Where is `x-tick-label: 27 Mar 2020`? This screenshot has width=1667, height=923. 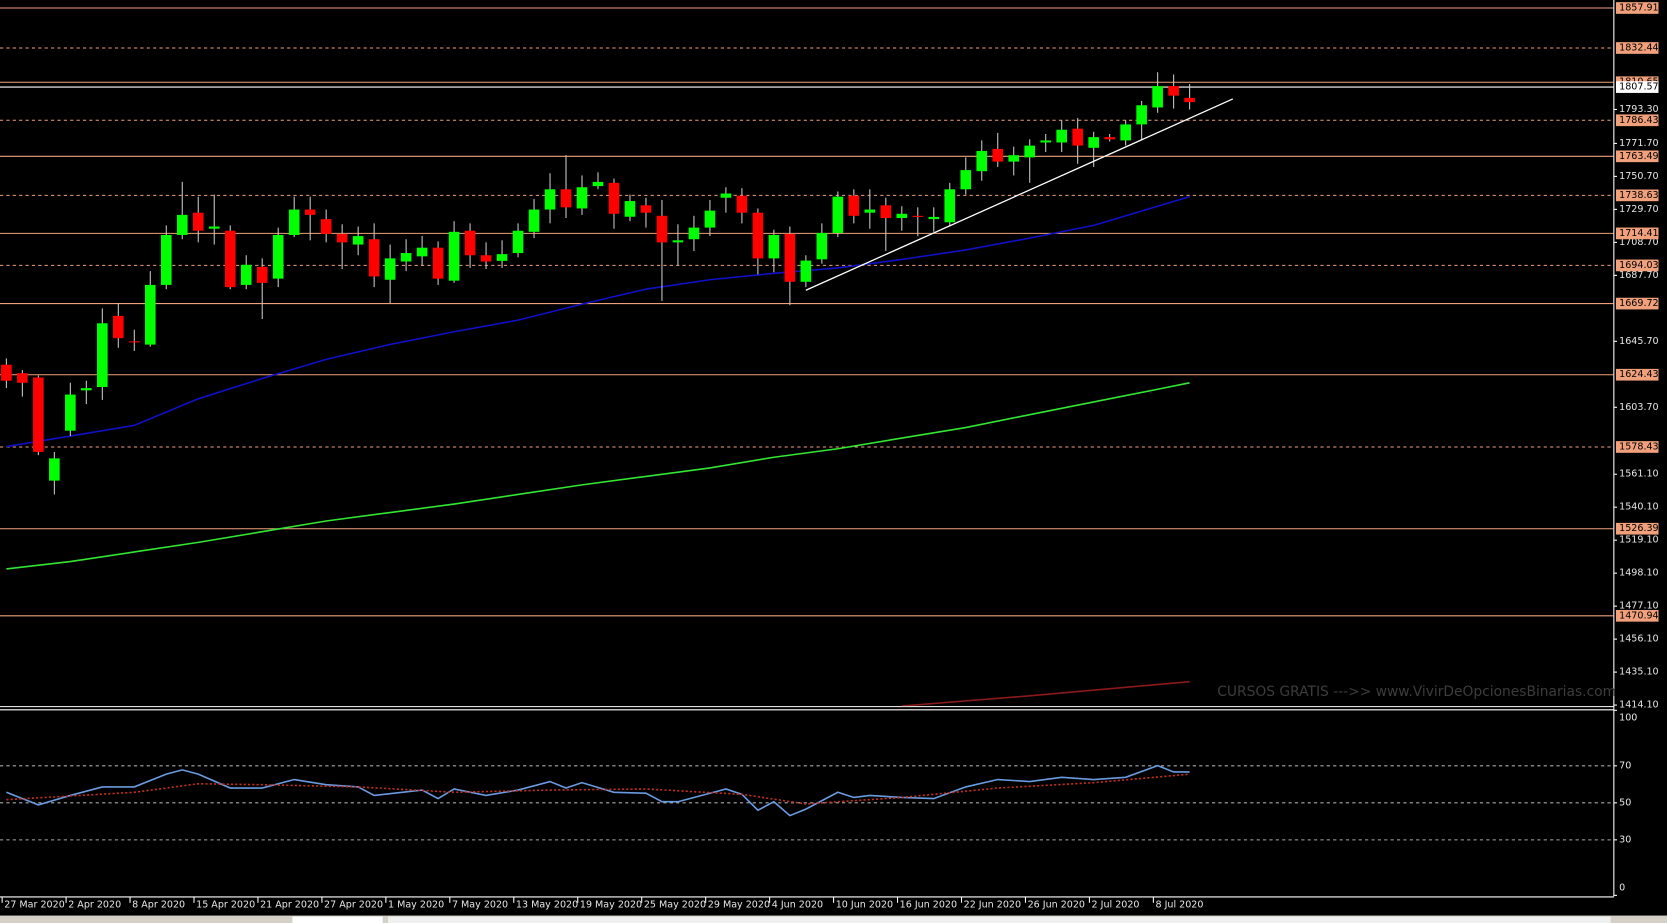 x-tick-label: 27 Mar 2020 is located at coordinates (34, 904).